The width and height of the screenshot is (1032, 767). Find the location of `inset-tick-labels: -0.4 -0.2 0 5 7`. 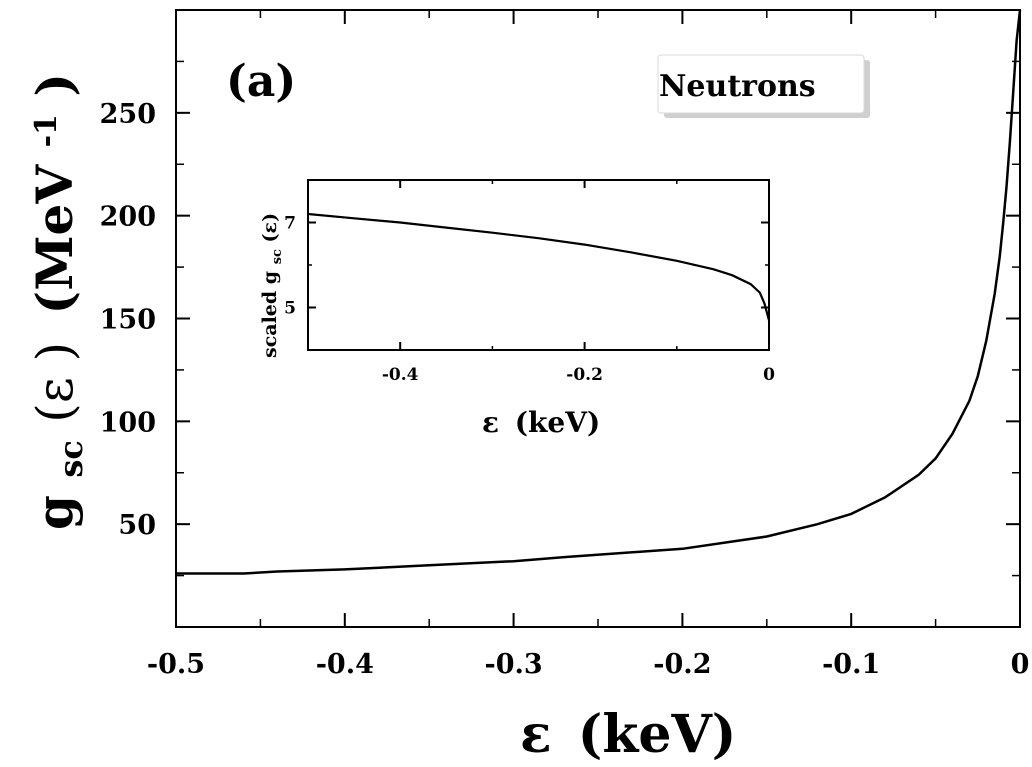

inset-tick-labels: -0.4 -0.2 0 5 7 is located at coordinates (529, 300).